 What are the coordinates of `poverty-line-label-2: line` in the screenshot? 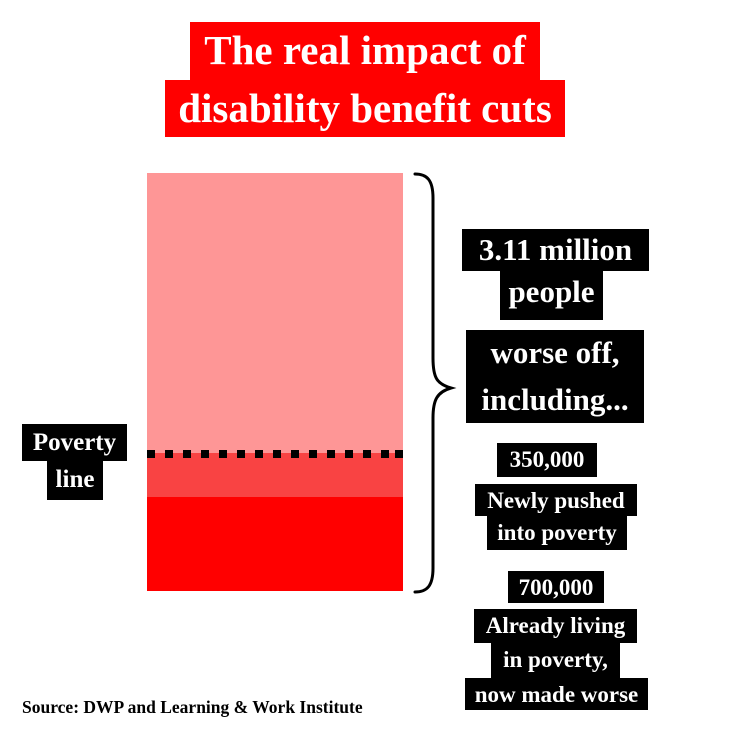 It's located at (75, 480).